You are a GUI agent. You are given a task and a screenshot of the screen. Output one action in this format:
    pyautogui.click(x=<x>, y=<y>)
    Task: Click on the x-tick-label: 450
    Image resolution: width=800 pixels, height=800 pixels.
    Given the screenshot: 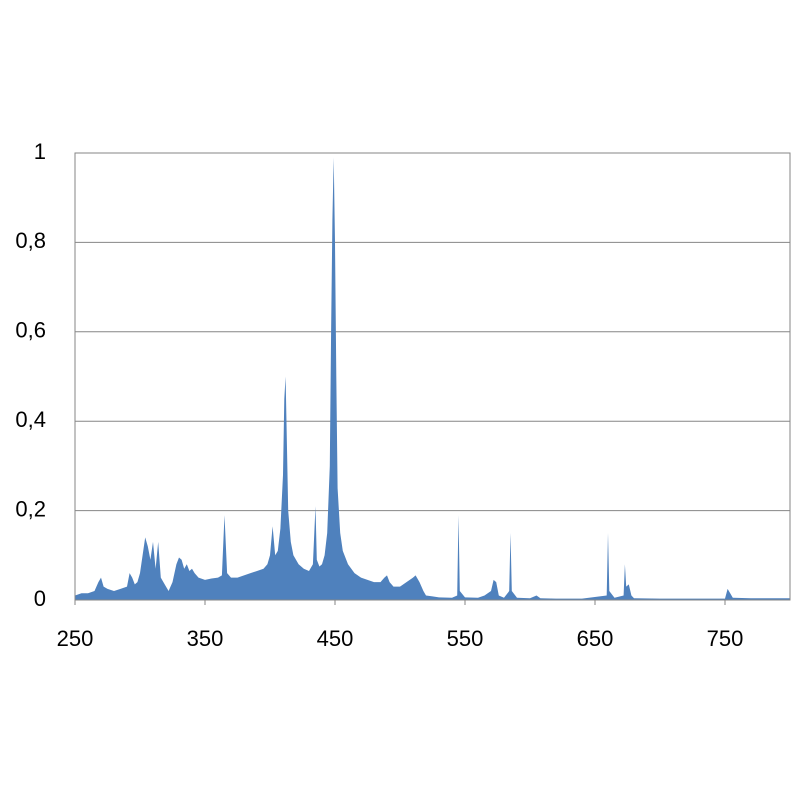 What is the action you would take?
    pyautogui.click(x=335, y=638)
    